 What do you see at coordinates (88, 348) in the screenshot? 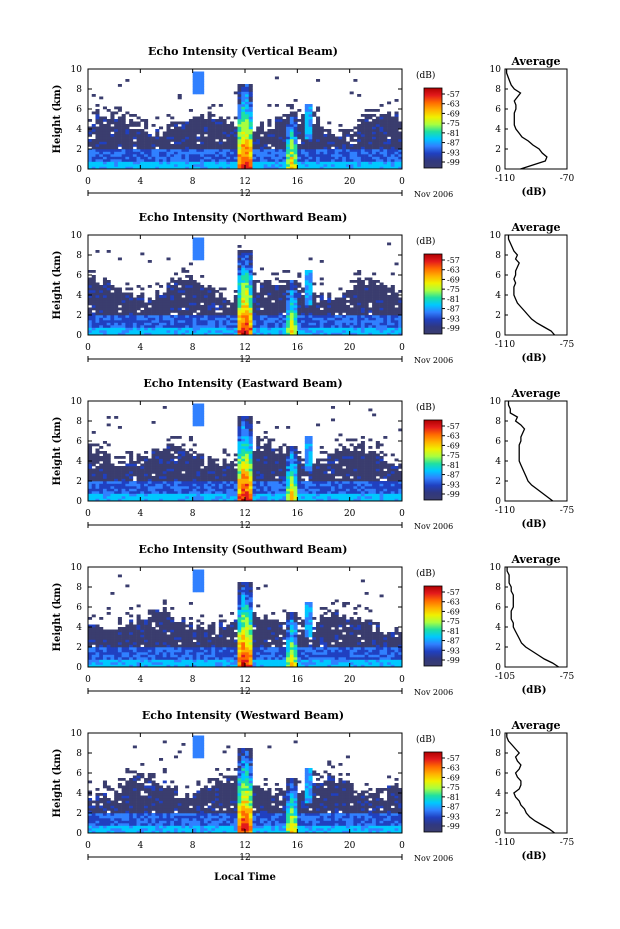
I see `x-tick-label: 0` at bounding box center [88, 348].